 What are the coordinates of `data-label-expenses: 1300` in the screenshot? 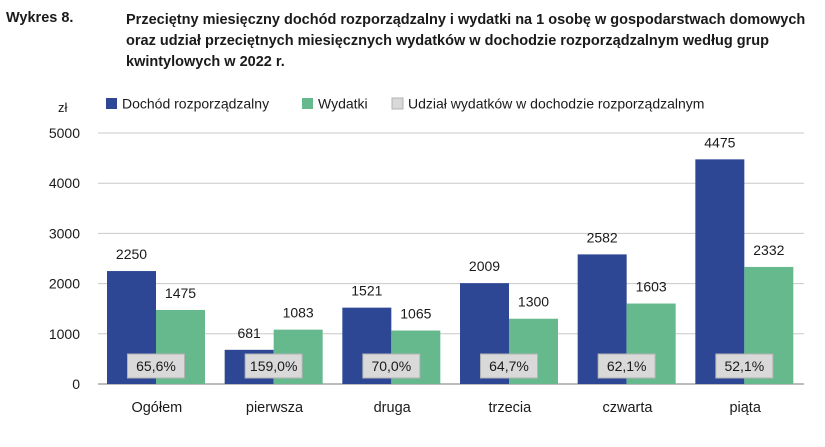 It's located at (533, 302).